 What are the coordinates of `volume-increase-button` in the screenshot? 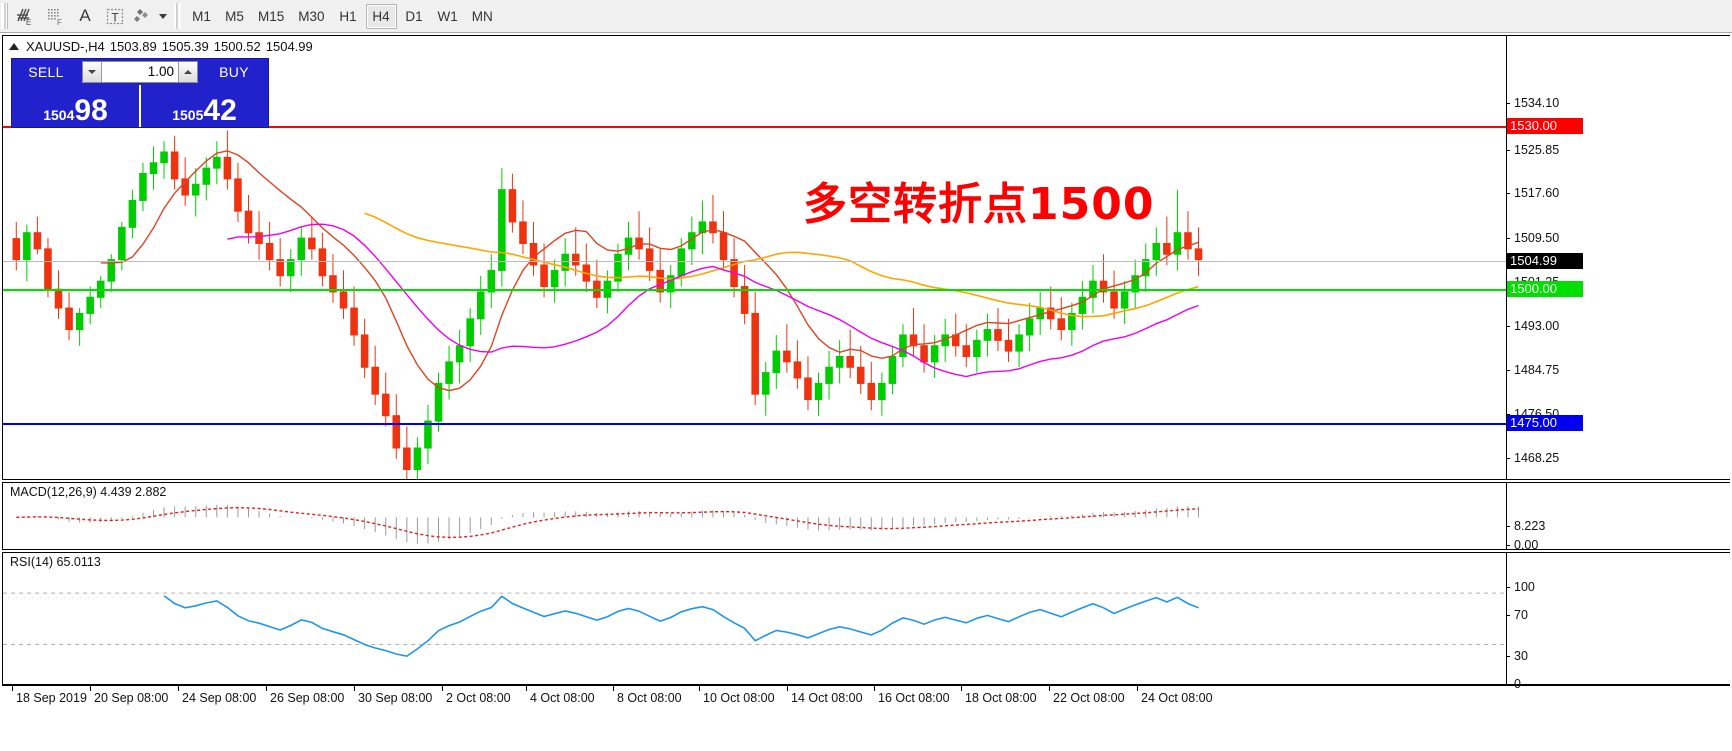 It's located at (187, 72).